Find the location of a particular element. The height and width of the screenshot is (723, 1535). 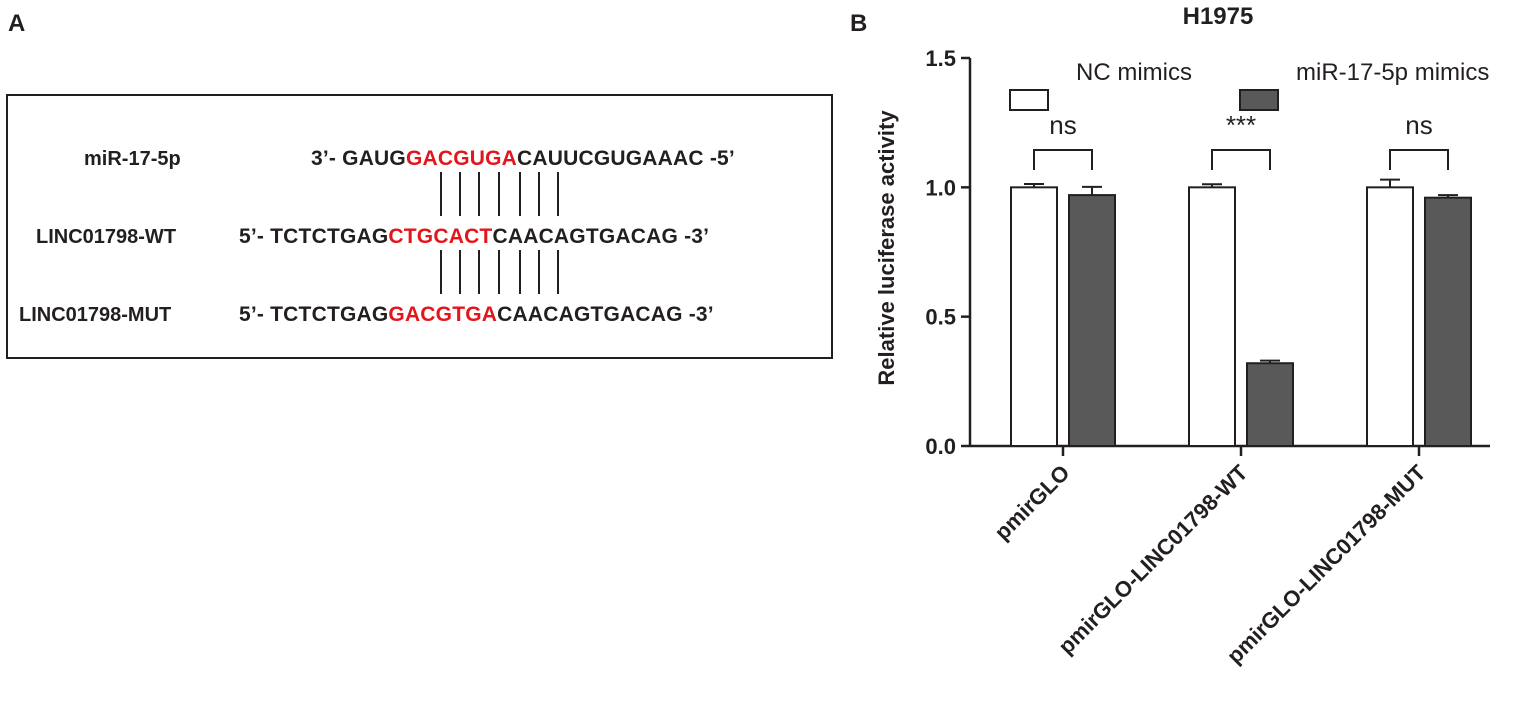

seq-right: CAUUCGUGAAAC is located at coordinates (610, 158).